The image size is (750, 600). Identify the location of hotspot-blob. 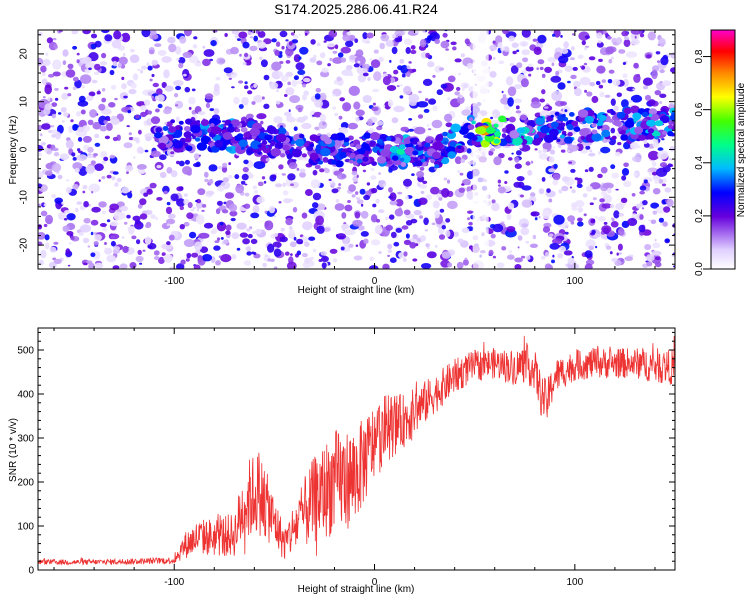
(659, 123).